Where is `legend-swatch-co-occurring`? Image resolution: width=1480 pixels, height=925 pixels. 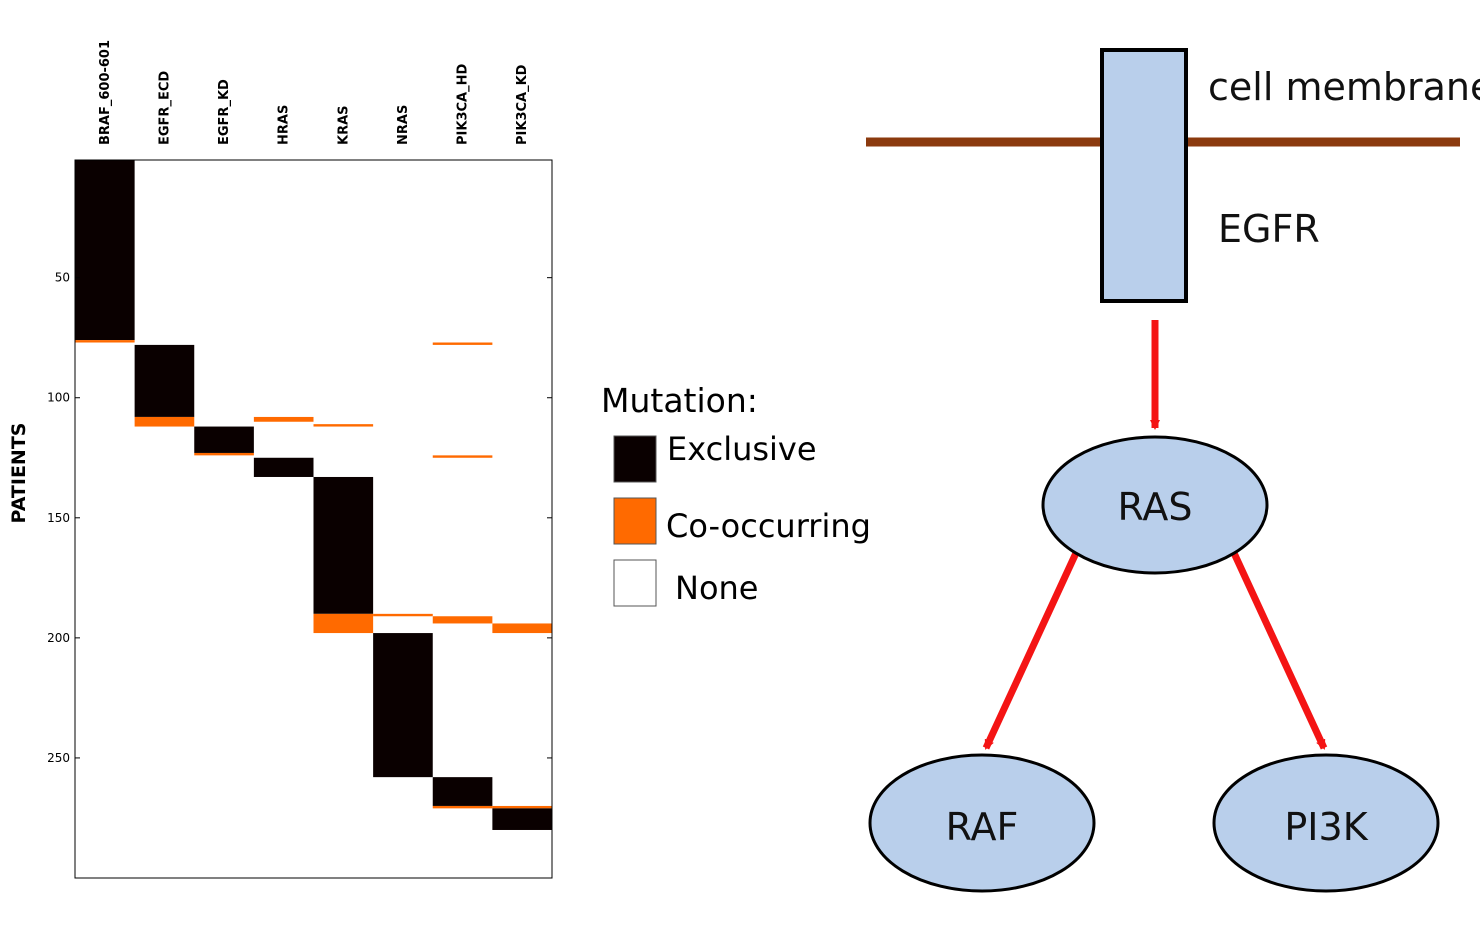 legend-swatch-co-occurring is located at coordinates (635, 521).